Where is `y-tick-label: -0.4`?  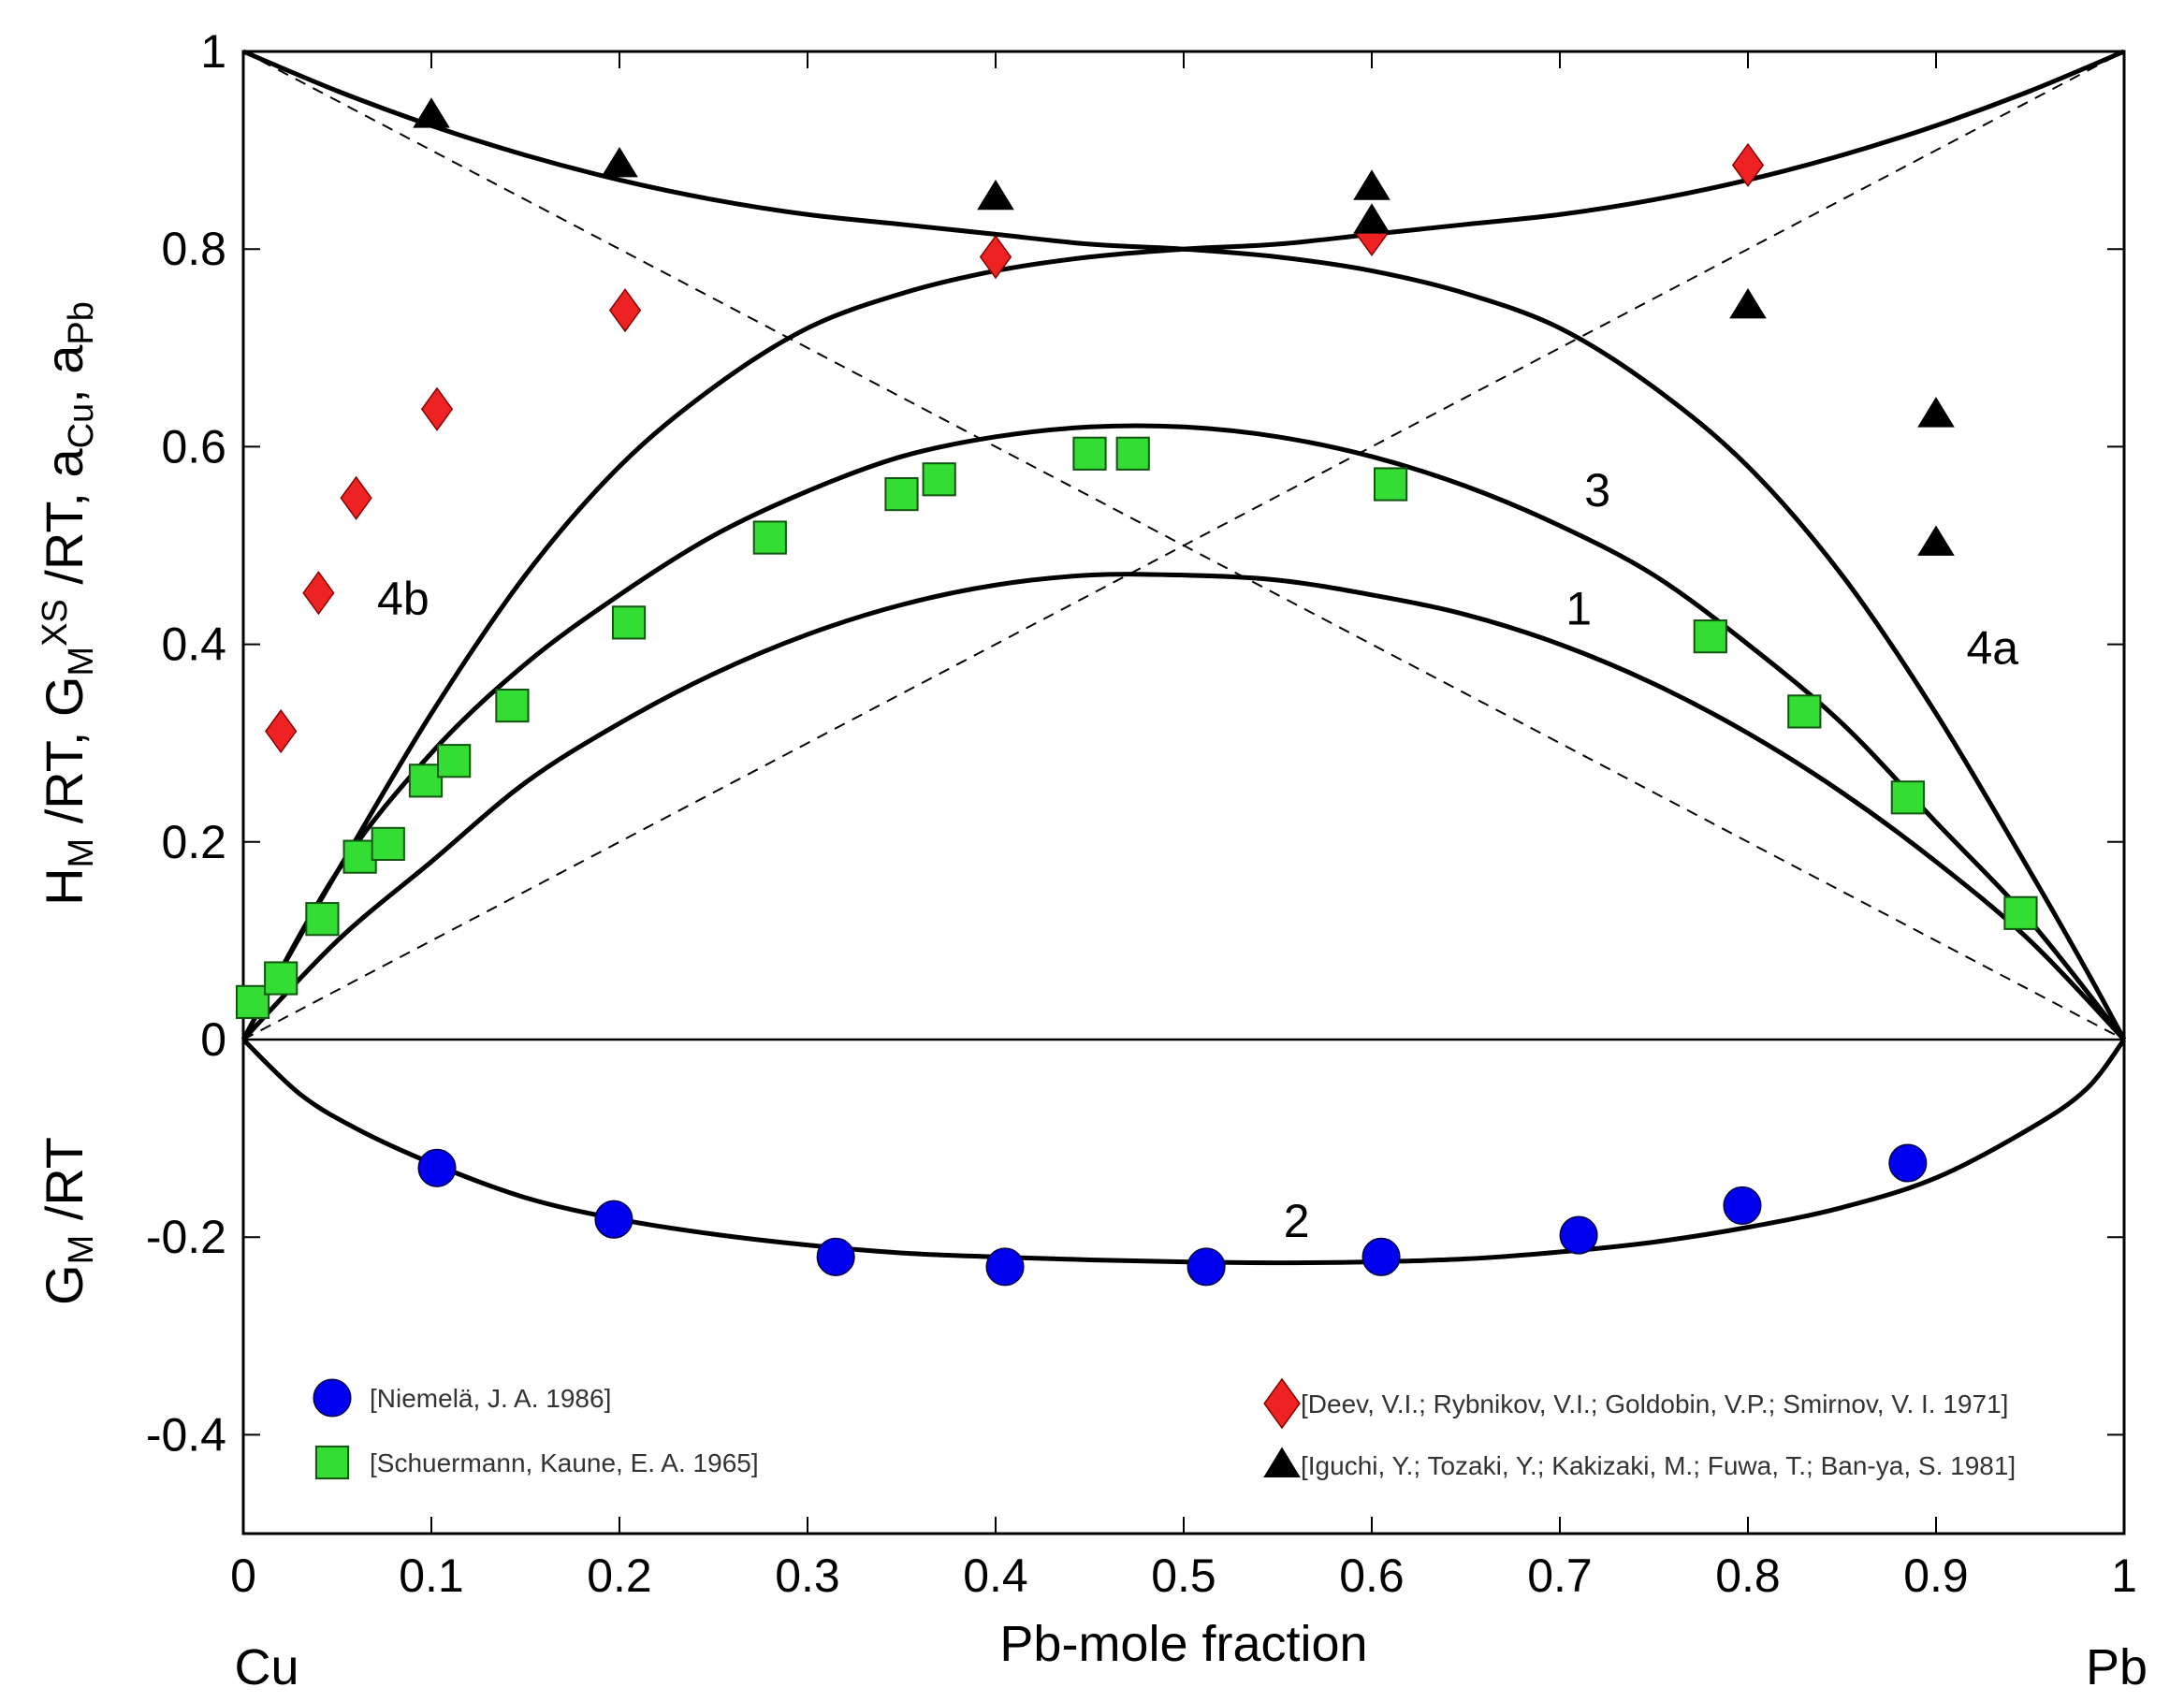 y-tick-label: -0.4 is located at coordinates (186, 1434).